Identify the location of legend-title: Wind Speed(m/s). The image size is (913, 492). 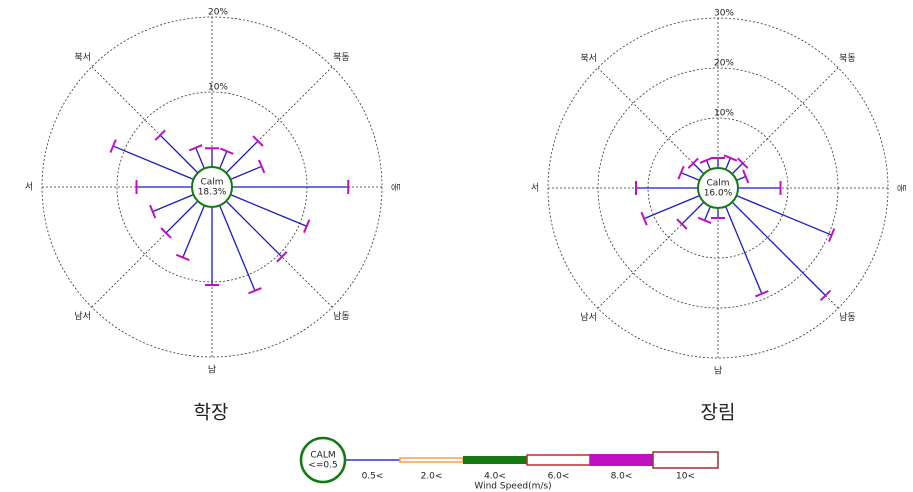
(512, 487).